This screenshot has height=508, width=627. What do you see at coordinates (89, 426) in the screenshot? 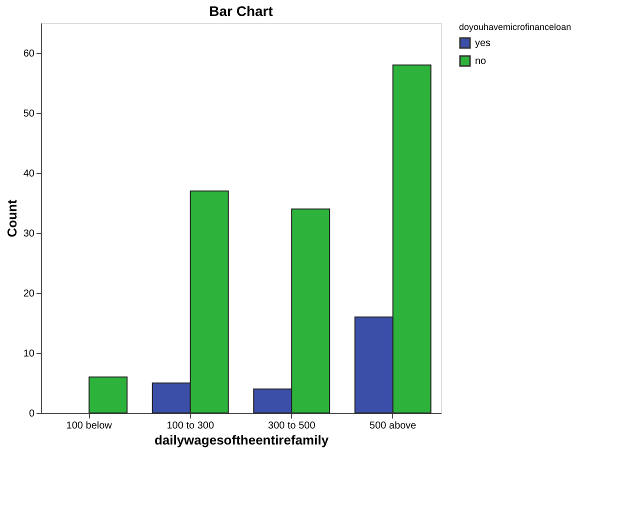
I see `x-tick-label: 100 below` at bounding box center [89, 426].